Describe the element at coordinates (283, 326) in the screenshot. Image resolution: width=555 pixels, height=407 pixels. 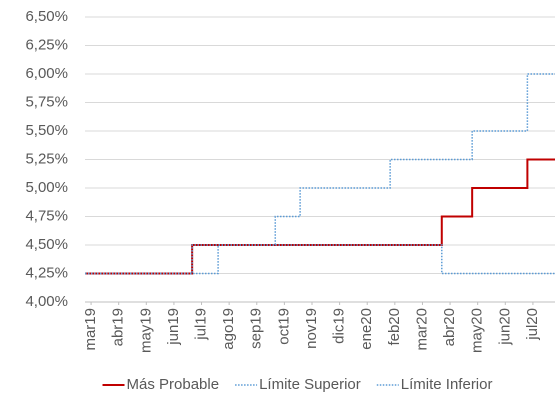
I see `x-tick-label: oct19` at that location.